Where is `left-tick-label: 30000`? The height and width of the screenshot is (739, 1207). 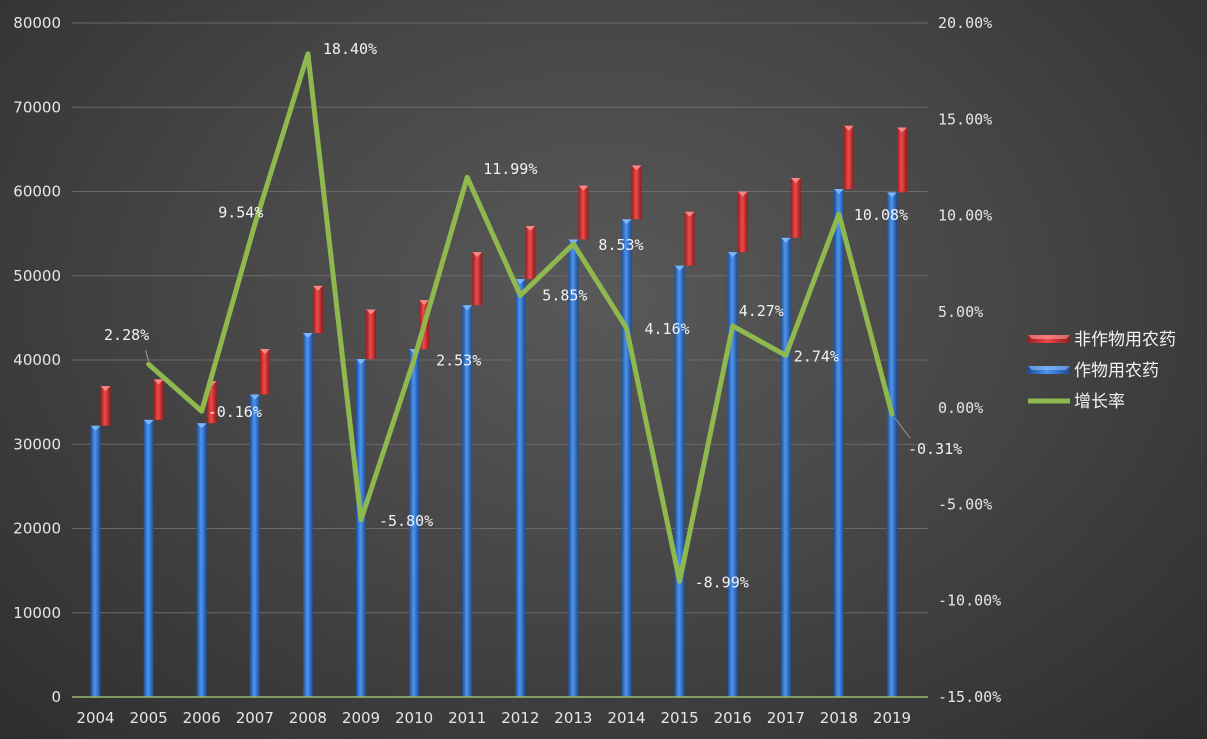
left-tick-label: 30000 is located at coordinates (37, 444).